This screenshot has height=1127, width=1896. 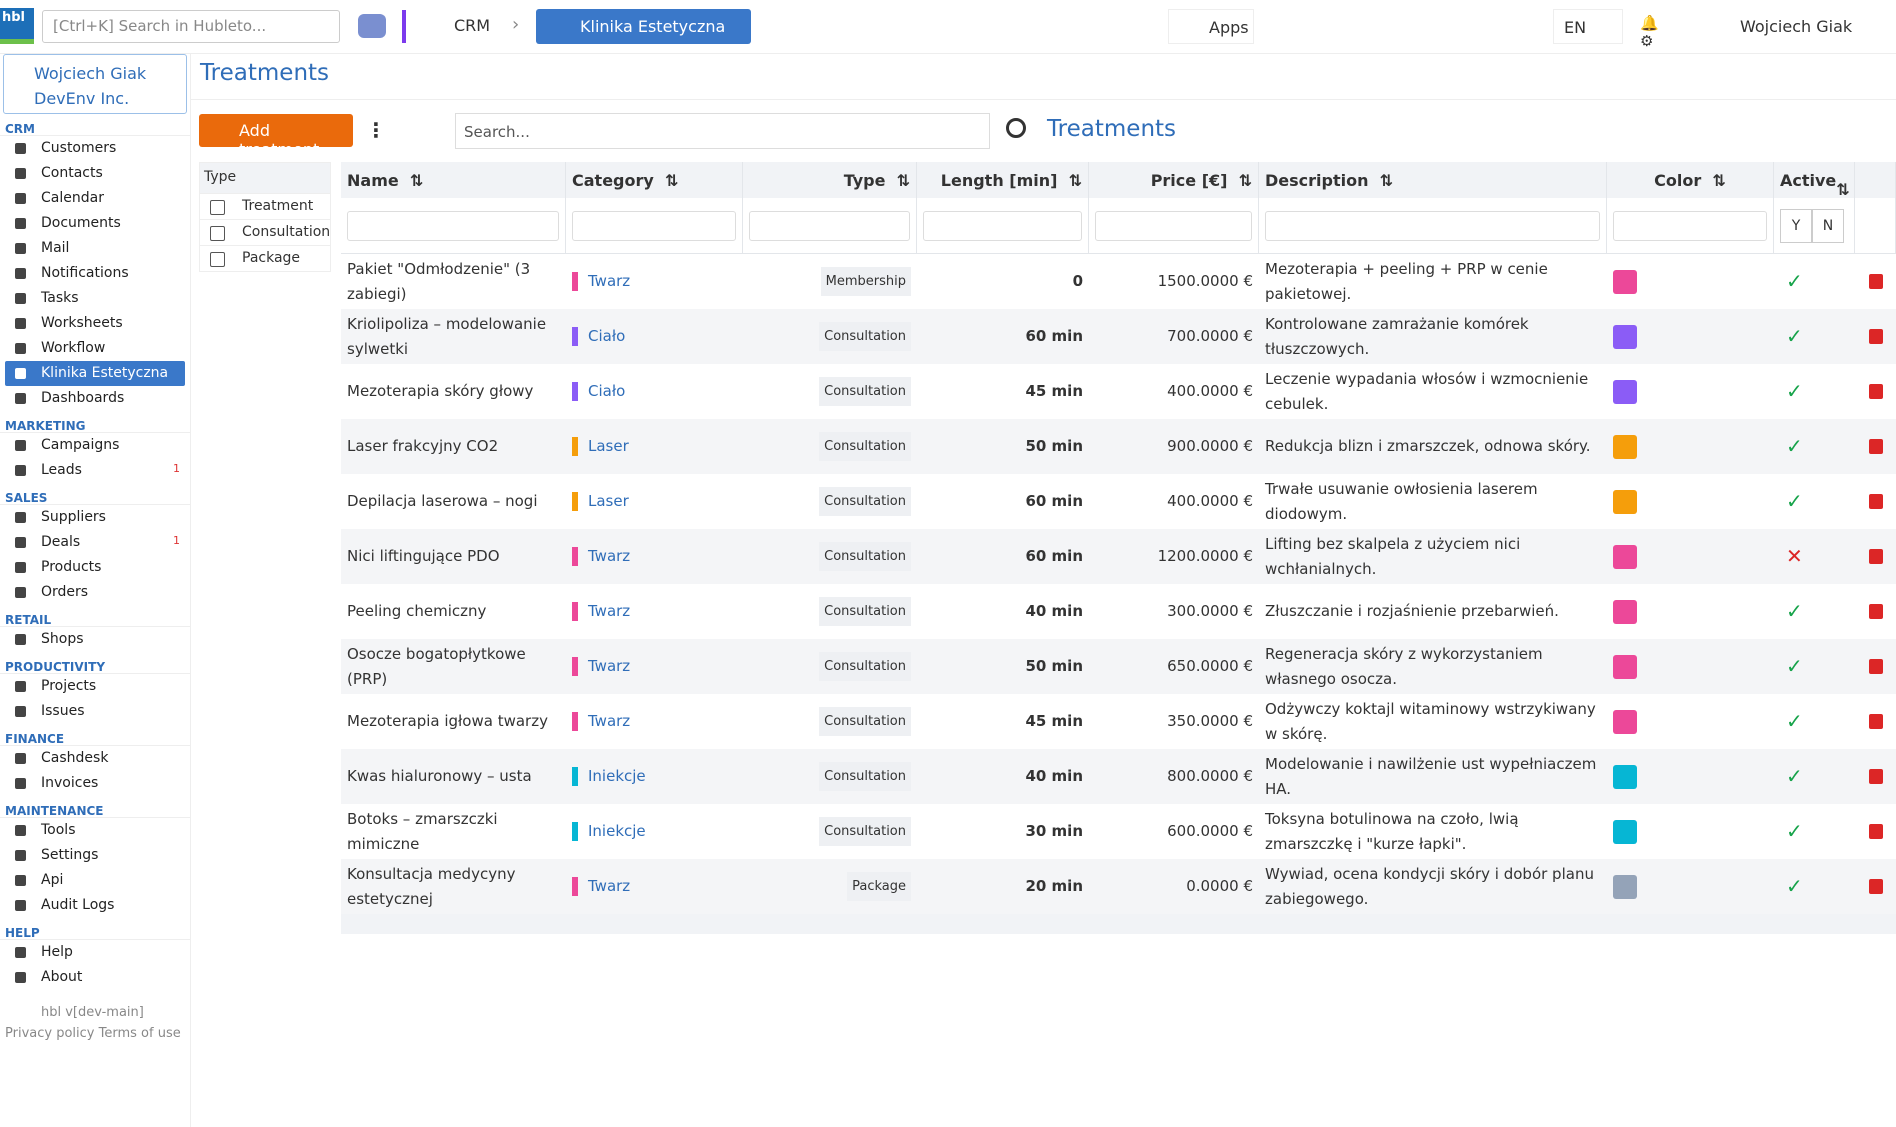 I want to click on nav-item: Help, so click(x=95, y=952).